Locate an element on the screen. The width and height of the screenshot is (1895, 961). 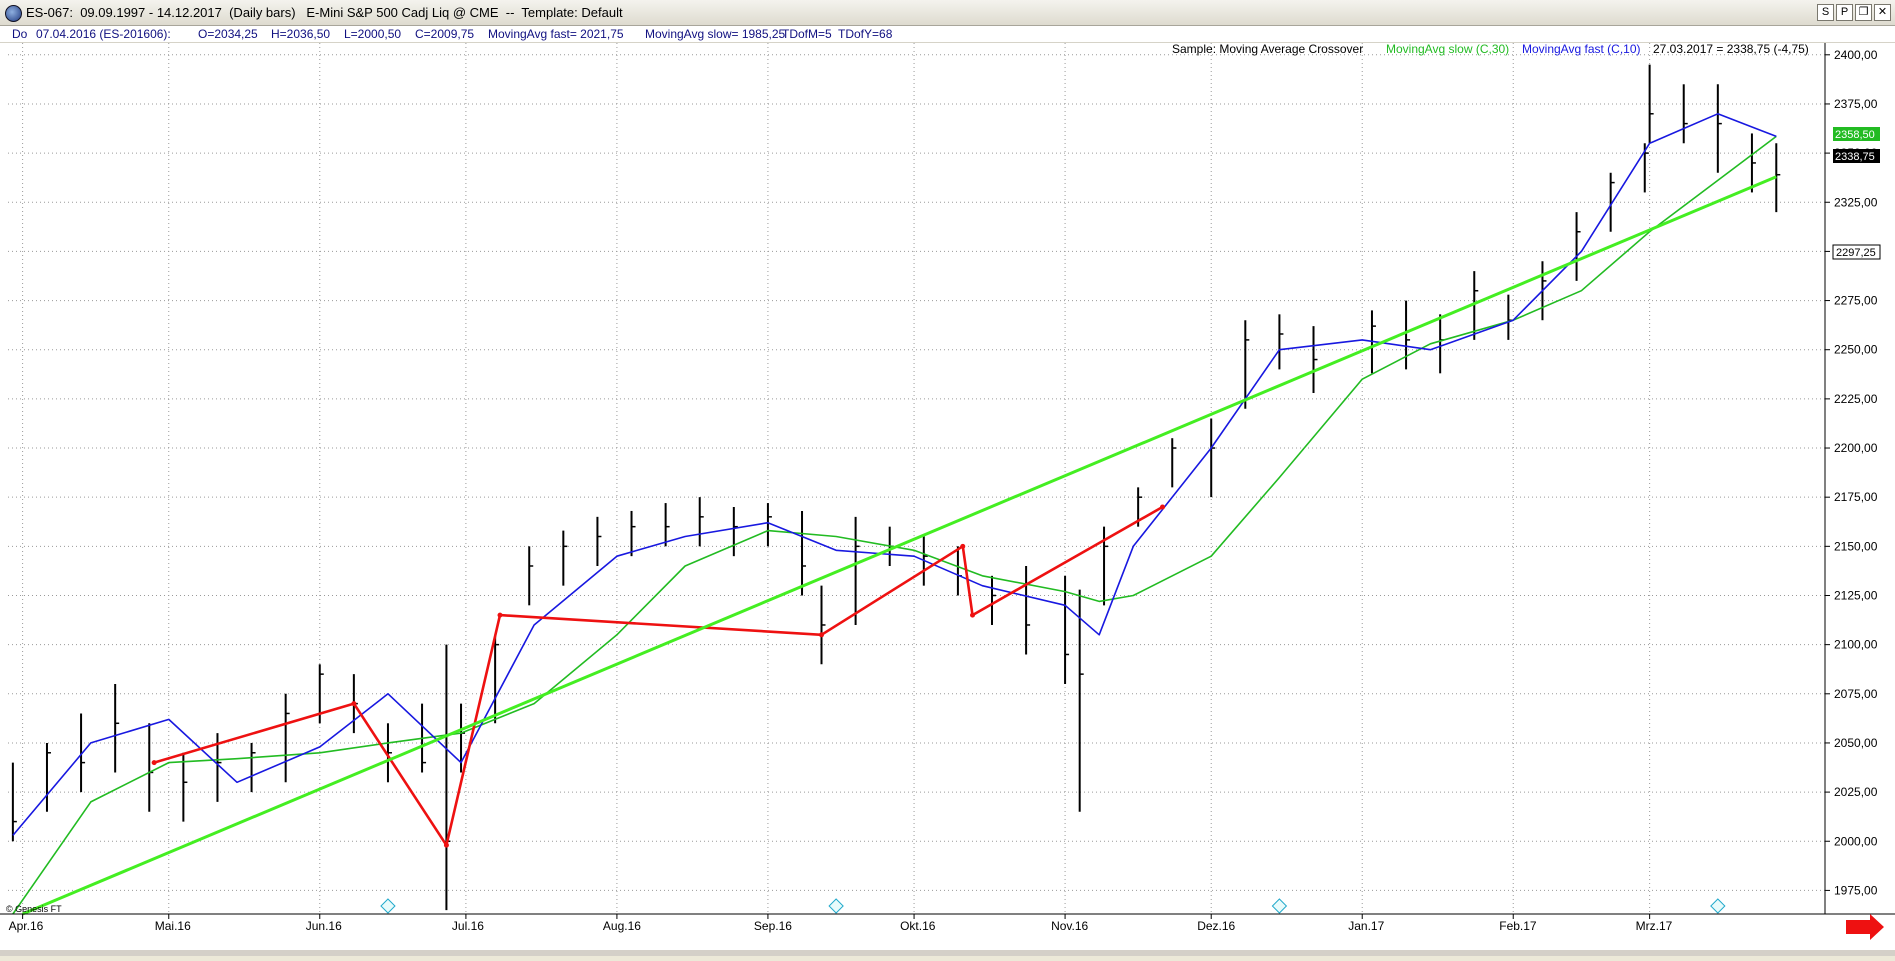
scroll-right-arrow-icon is located at coordinates (1865, 927).